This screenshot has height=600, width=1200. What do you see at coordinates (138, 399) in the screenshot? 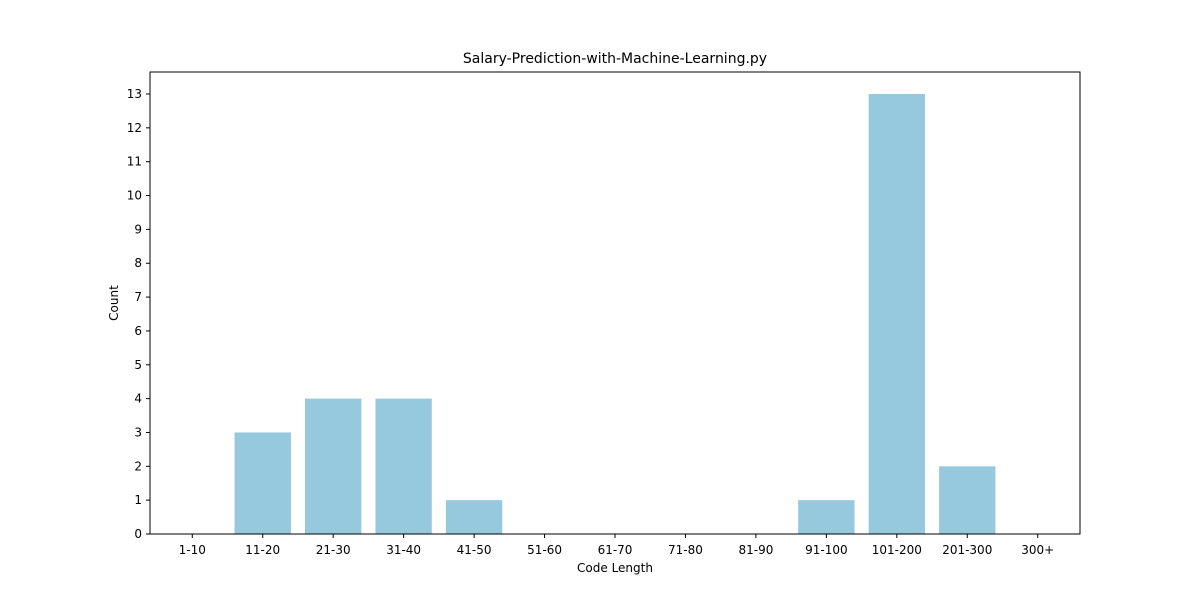
I see `y-tick-label: 4` at bounding box center [138, 399].